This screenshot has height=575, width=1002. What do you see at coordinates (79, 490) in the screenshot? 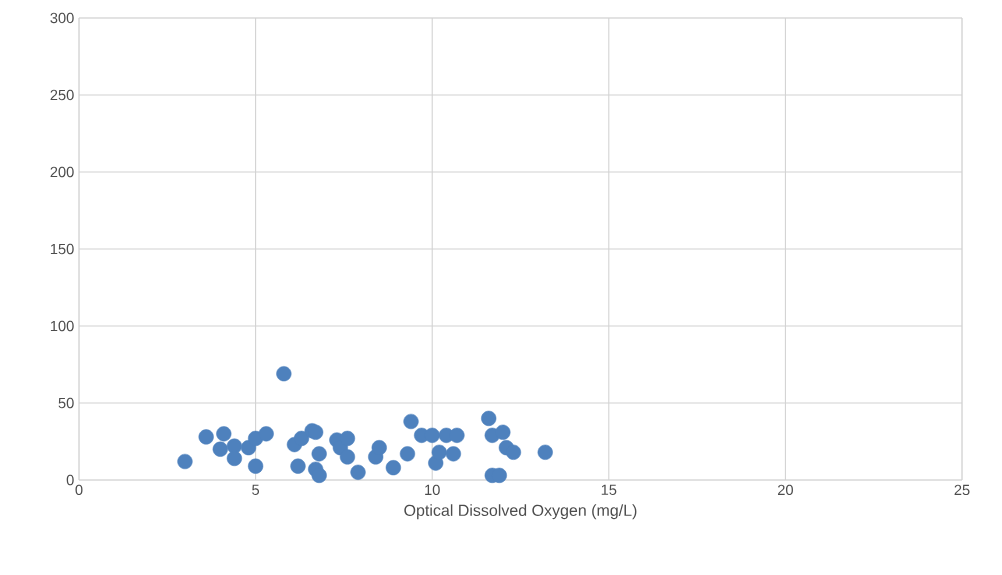
I see `x-tick-label: 0` at bounding box center [79, 490].